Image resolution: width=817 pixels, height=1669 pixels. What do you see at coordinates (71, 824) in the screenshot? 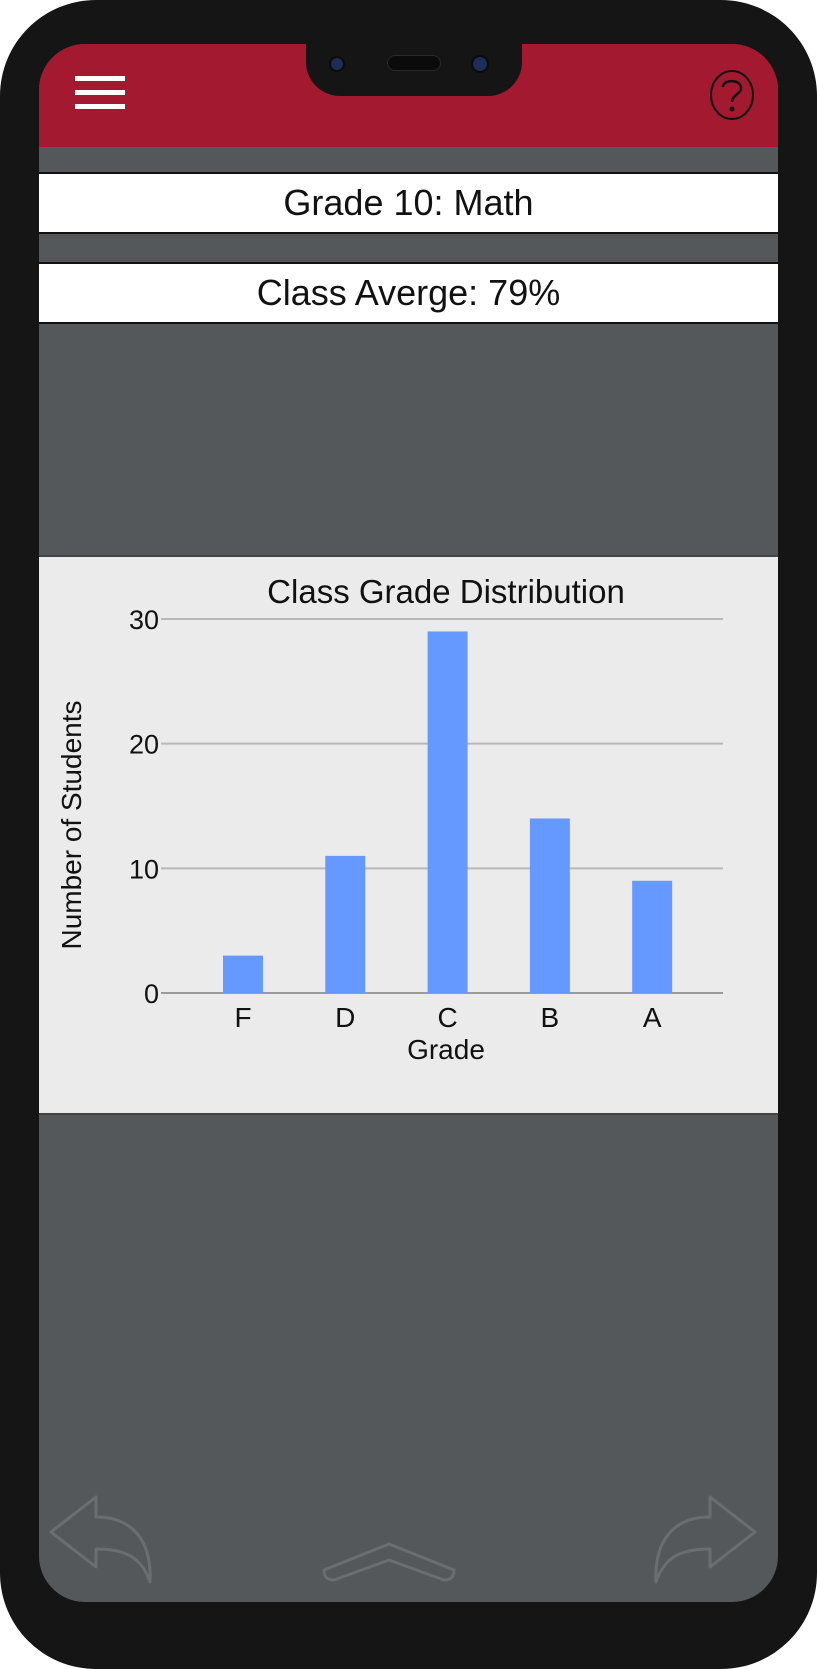
I see `y-axis-label: Number of Students` at bounding box center [71, 824].